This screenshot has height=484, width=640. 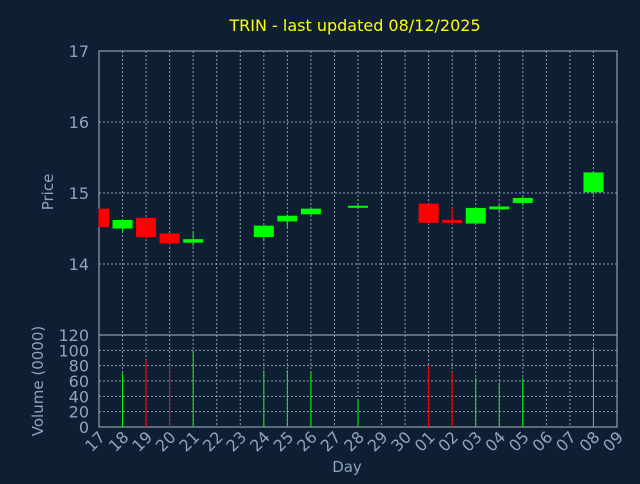 I want to click on volume-tick-label: 120, so click(x=73, y=335).